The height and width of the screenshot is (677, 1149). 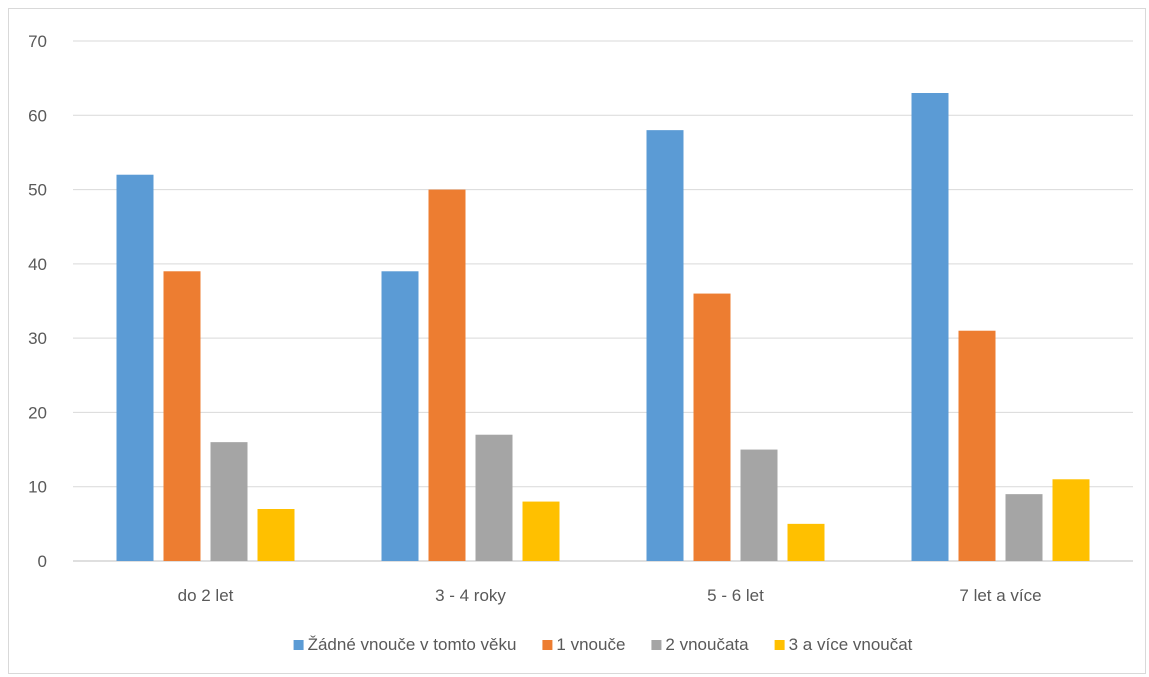 What do you see at coordinates (37, 301) in the screenshot?
I see `y-axis-ticks: 0 10 20 30 40 50 60 70` at bounding box center [37, 301].